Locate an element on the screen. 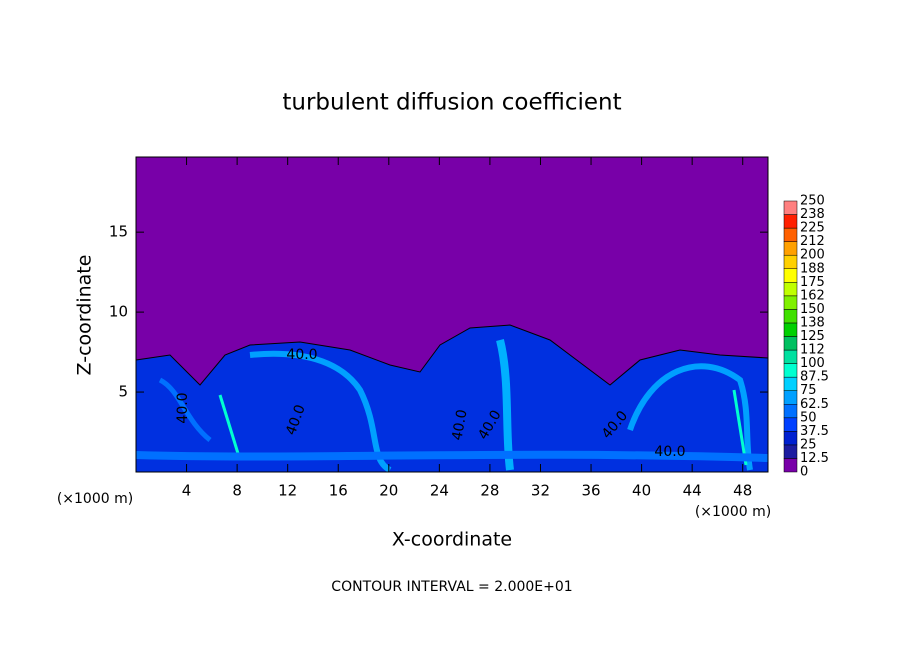 Image resolution: width=904 pixels, height=658 pixels. colorbar-label: 250 is located at coordinates (812, 201).